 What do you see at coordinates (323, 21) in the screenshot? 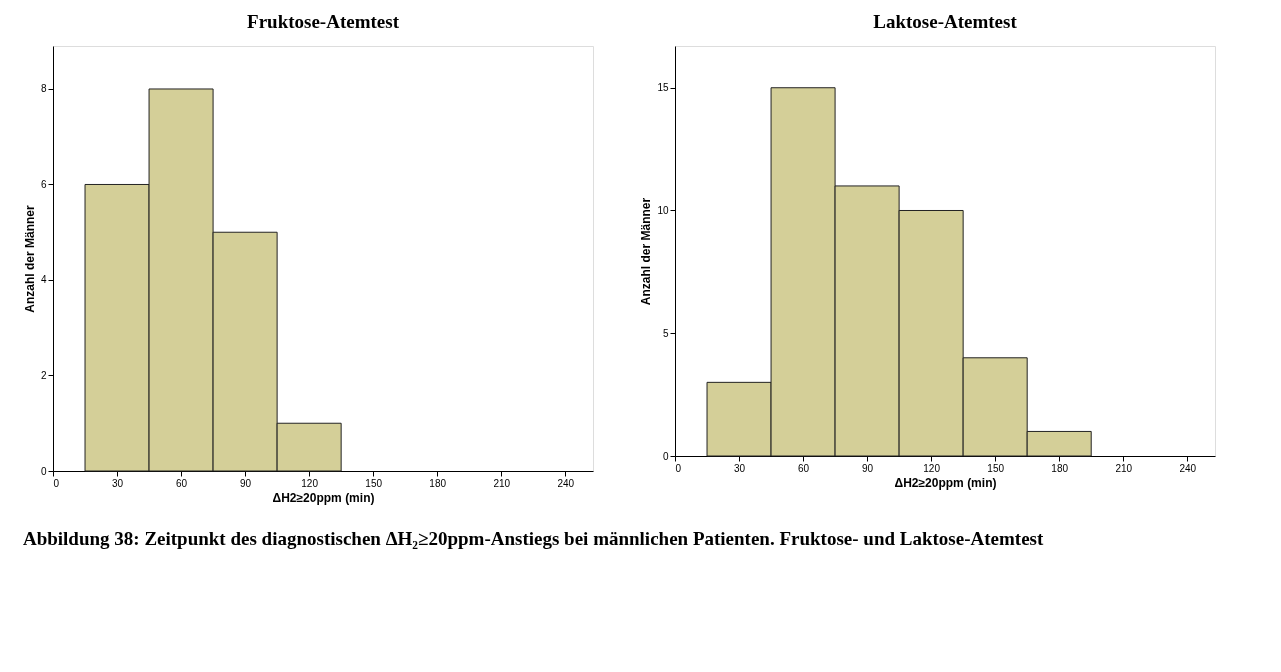
I see `chart-title: Fruktose-Atemtest` at bounding box center [323, 21].